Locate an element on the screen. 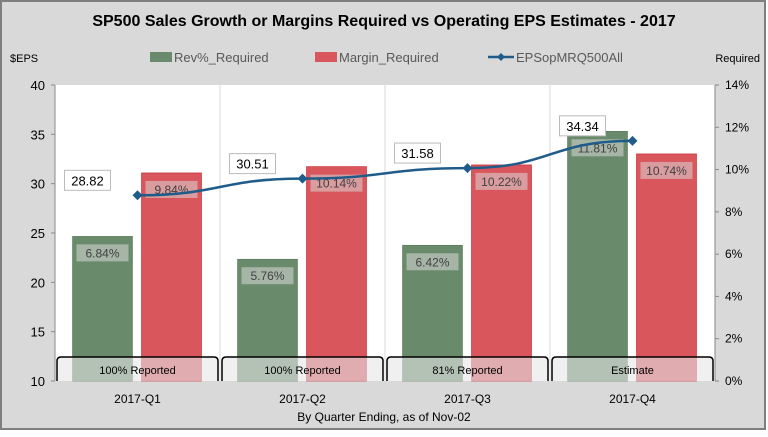 The height and width of the screenshot is (437, 768). legend-label: Rev%_Required is located at coordinates (221, 57).